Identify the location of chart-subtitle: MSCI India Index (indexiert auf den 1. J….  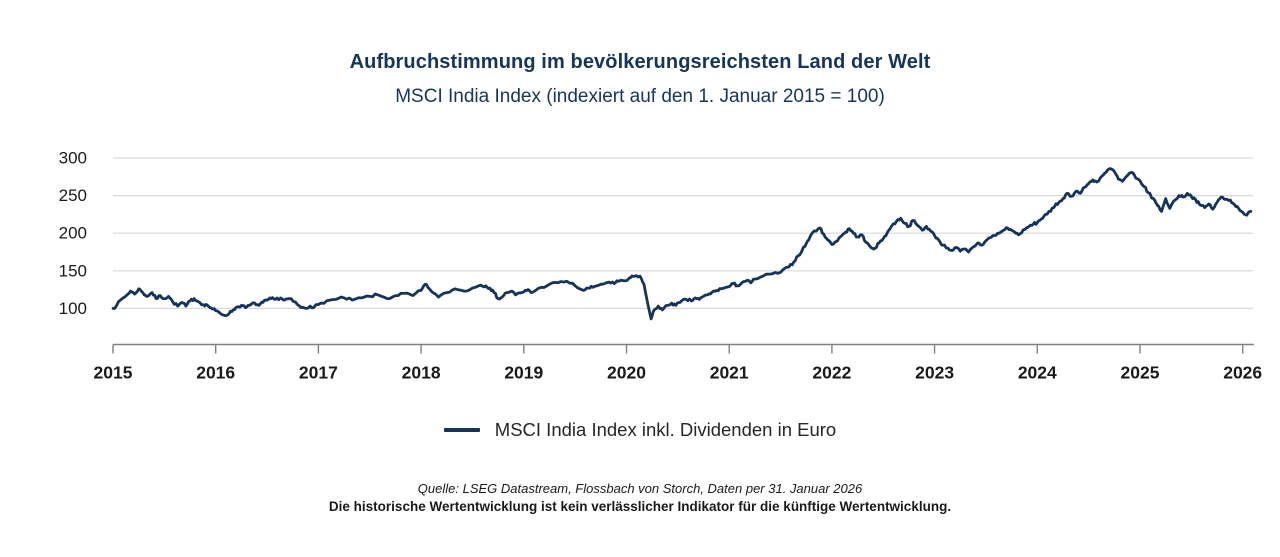
(640, 96).